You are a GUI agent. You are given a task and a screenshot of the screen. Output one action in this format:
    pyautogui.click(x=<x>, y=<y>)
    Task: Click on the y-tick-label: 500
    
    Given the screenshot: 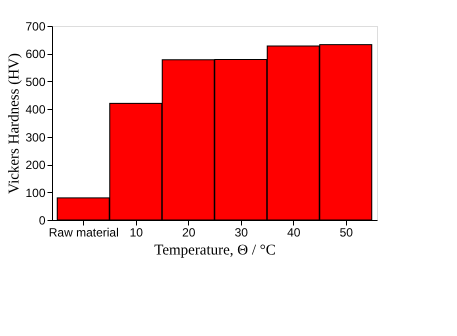 What is the action you would take?
    pyautogui.click(x=35, y=81)
    